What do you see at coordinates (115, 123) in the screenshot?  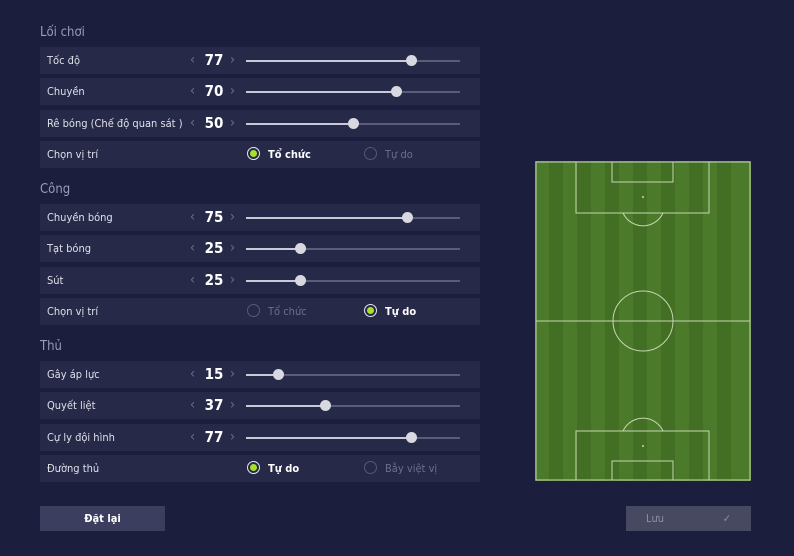 I see `setting-label: Rê bóng (Chế độ quan sát )` at bounding box center [115, 123].